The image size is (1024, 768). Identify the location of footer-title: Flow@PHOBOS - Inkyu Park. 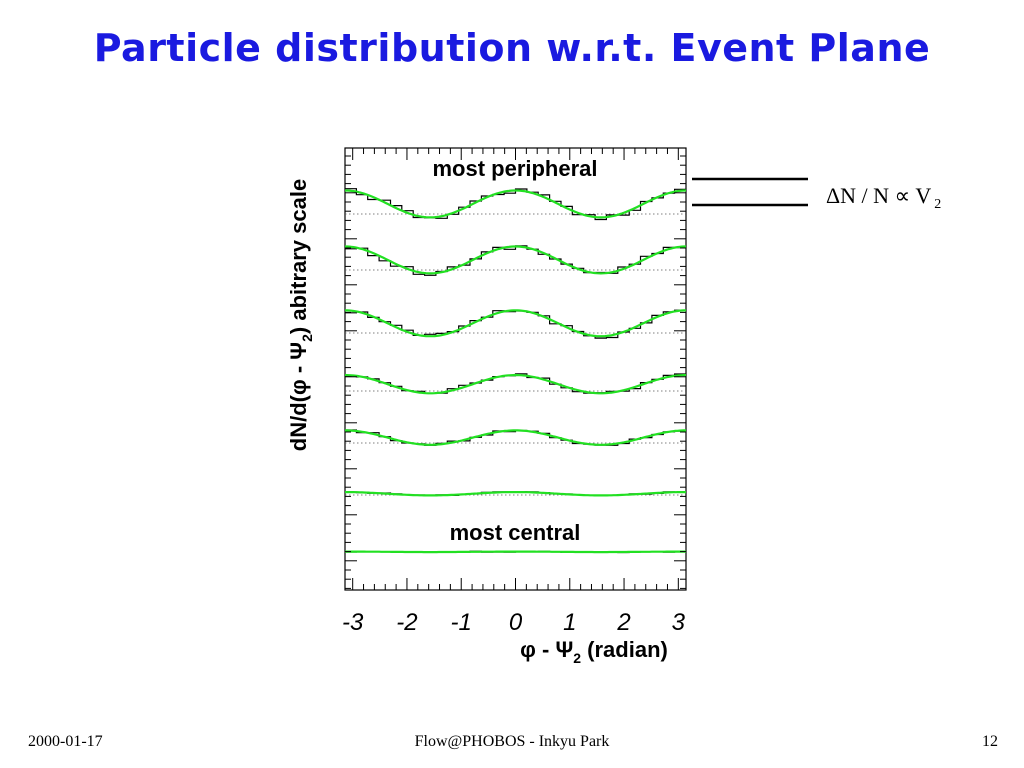
(512, 741).